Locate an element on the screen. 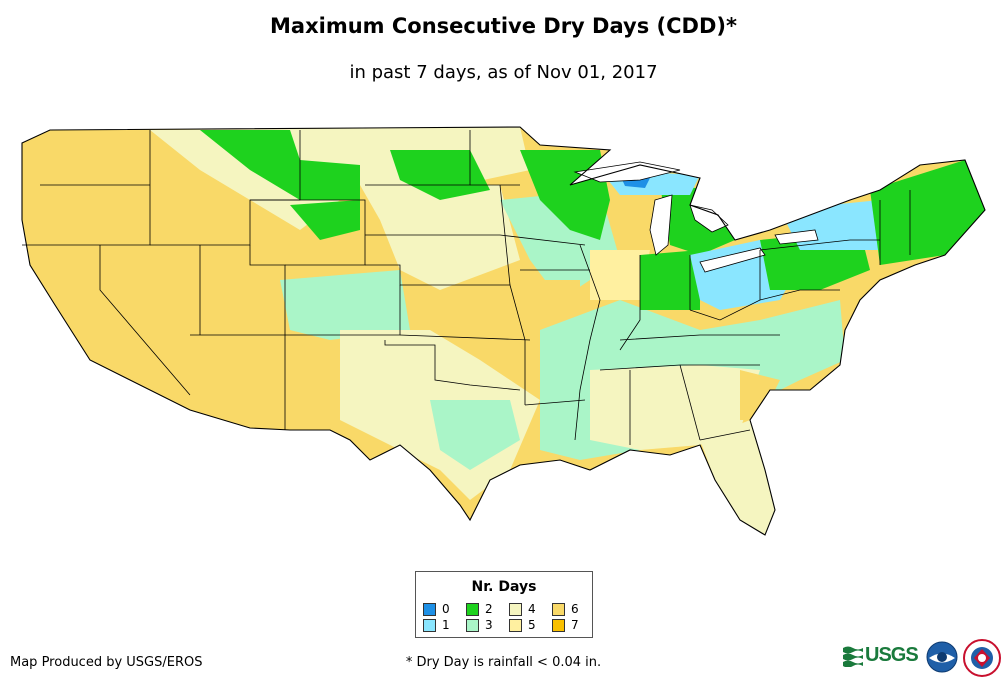  legend-item-1: 1 is located at coordinates (436, 625).